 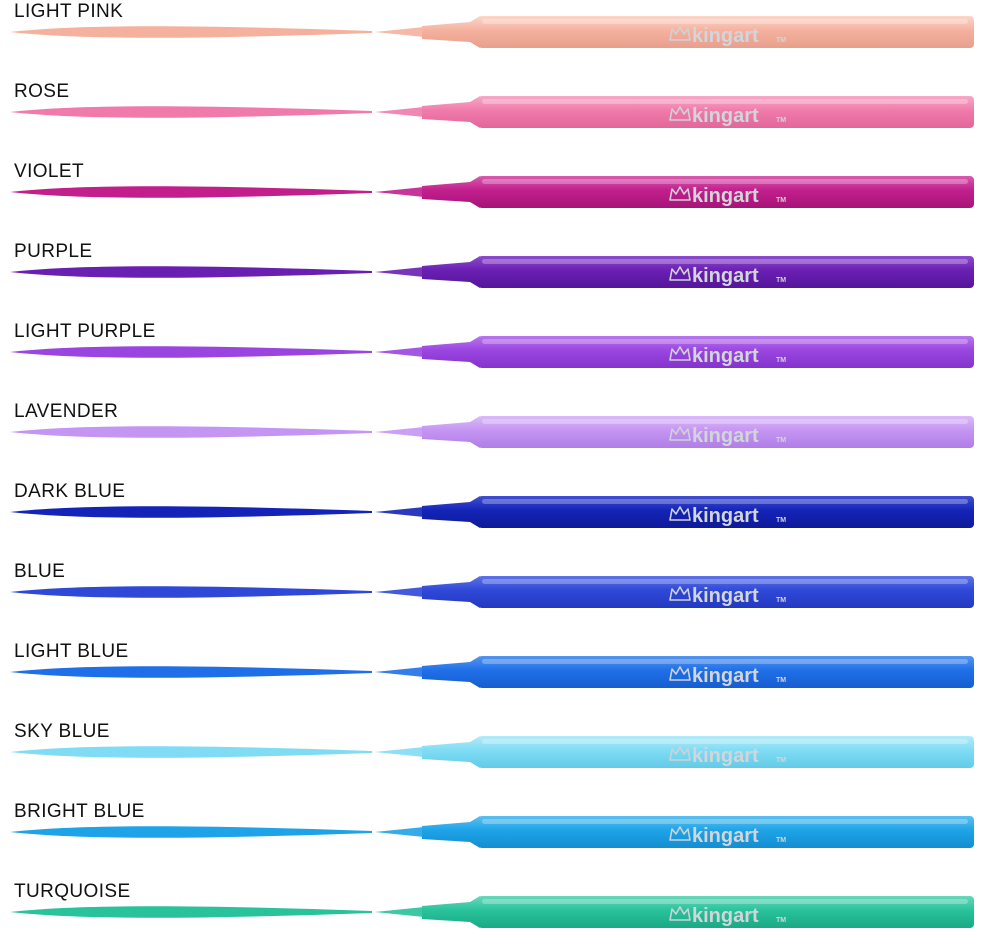 What do you see at coordinates (72, 891) in the screenshot?
I see `color-name-label: TURQUOISE` at bounding box center [72, 891].